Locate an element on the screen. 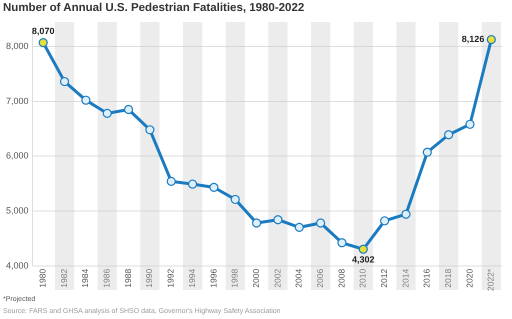 The height and width of the screenshot is (319, 512). data-label: 8,126 is located at coordinates (473, 39).